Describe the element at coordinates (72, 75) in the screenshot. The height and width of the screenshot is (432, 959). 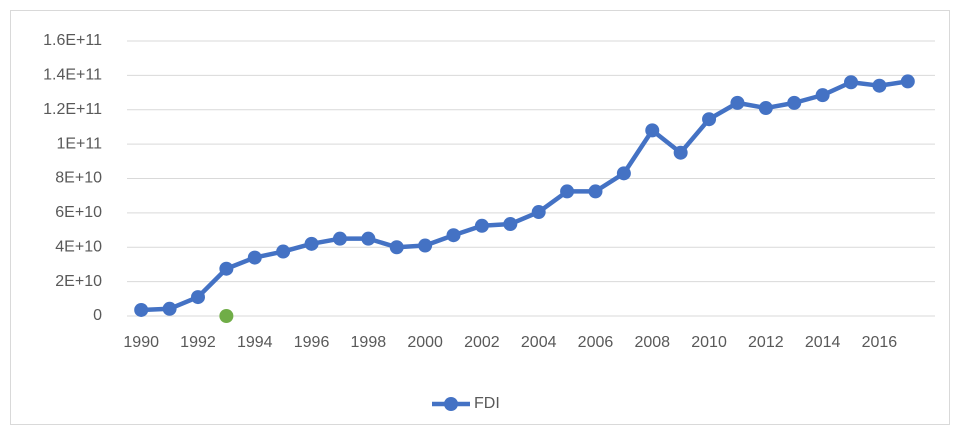
I see `y-tick-label: 1.4E+11` at that location.